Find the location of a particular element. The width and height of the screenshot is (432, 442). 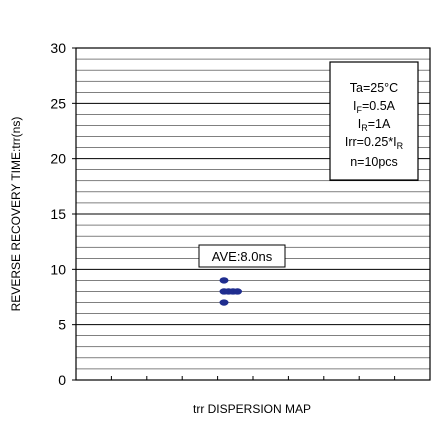

y-tick-label: 10 is located at coordinates (58, 269).